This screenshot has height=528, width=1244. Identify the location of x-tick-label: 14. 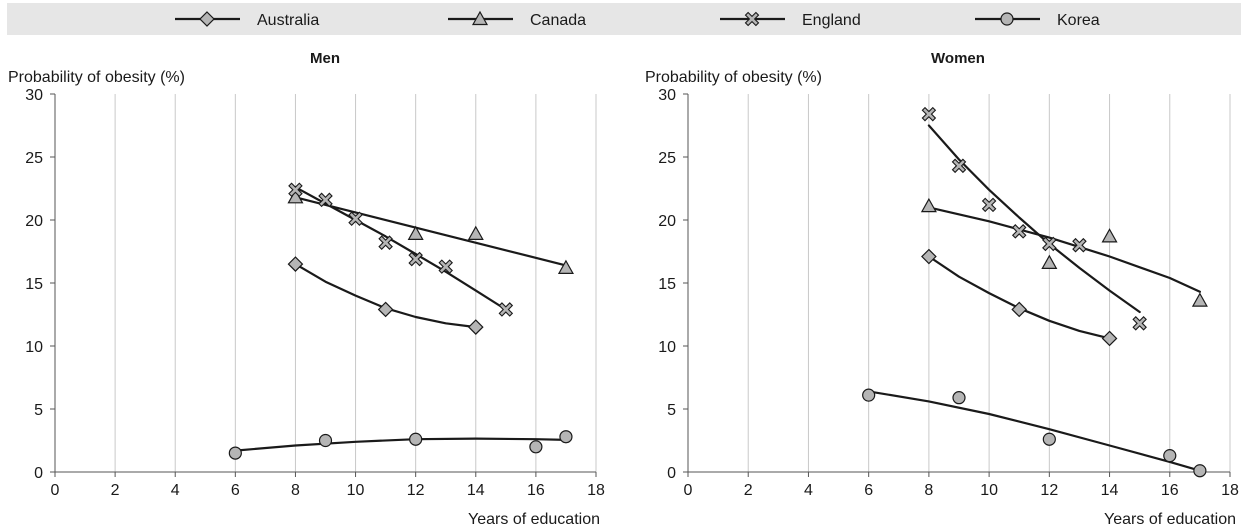
(1110, 490).